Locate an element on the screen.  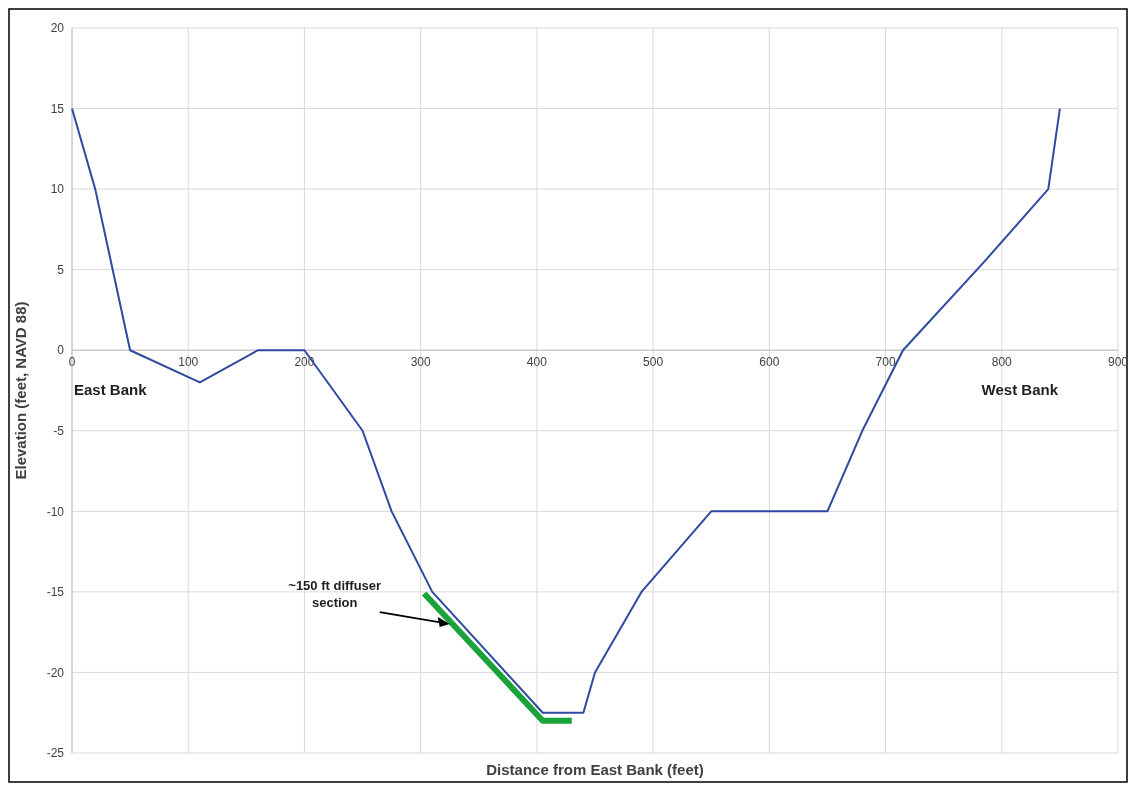
x-tick-label: 0 is located at coordinates (72, 362).